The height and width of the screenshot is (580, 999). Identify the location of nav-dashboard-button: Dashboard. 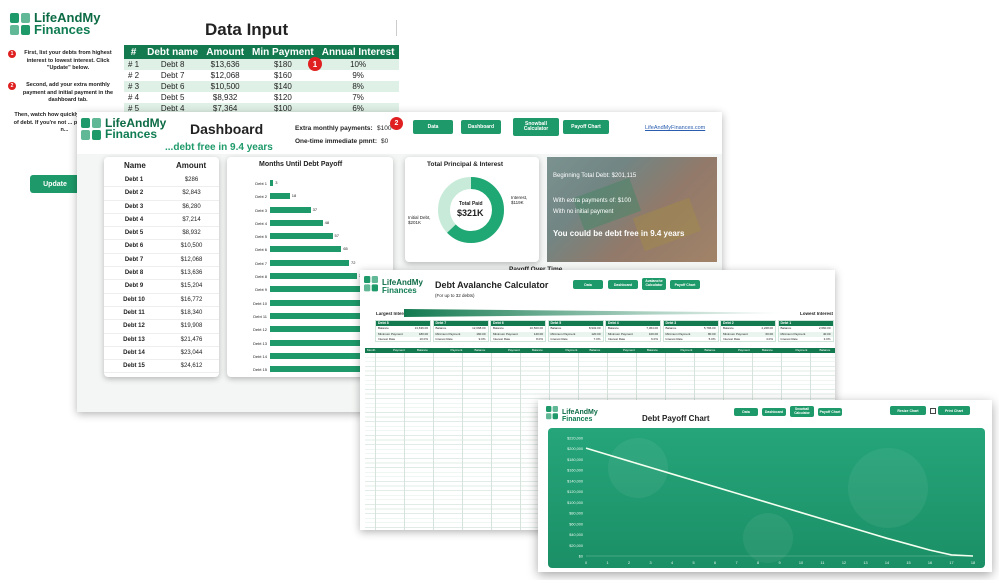
(481, 127).